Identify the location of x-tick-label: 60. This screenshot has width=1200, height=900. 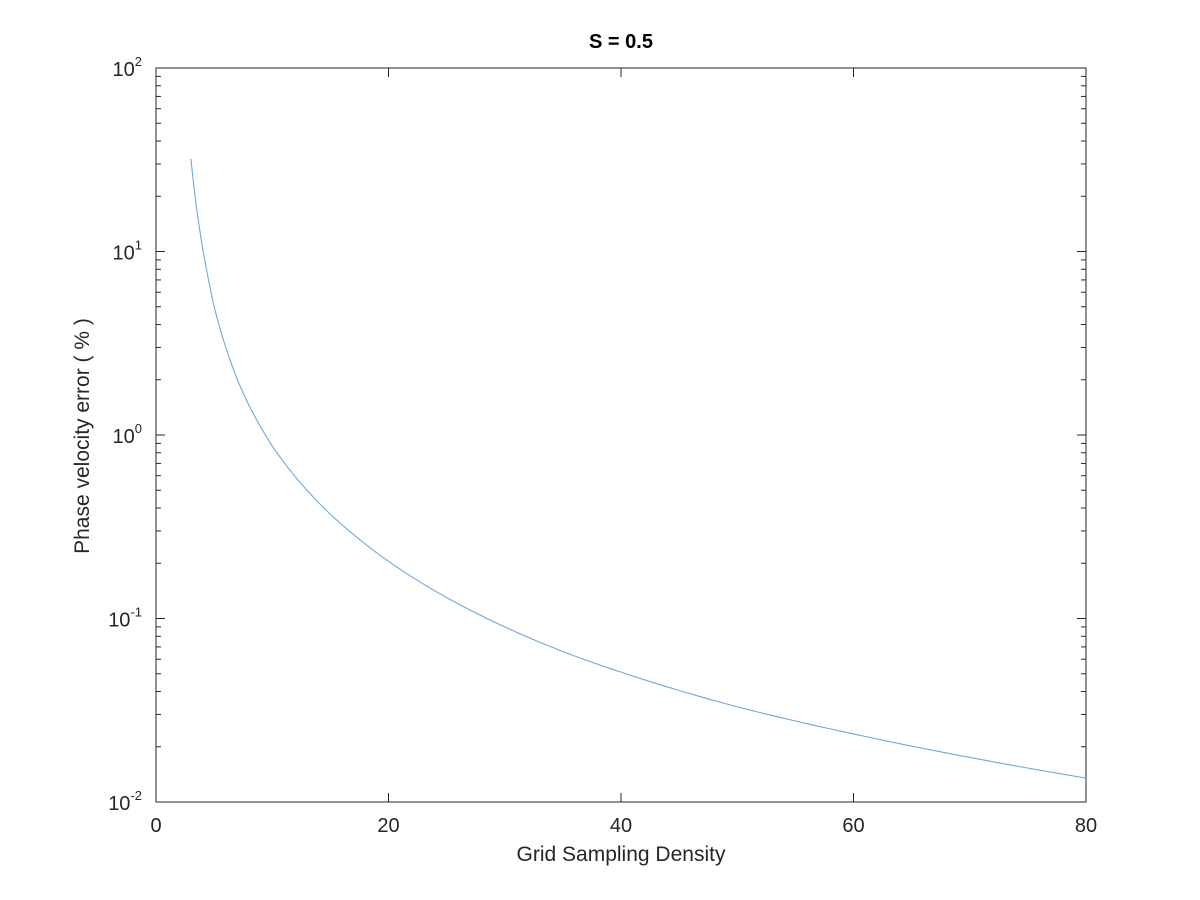
(853, 826).